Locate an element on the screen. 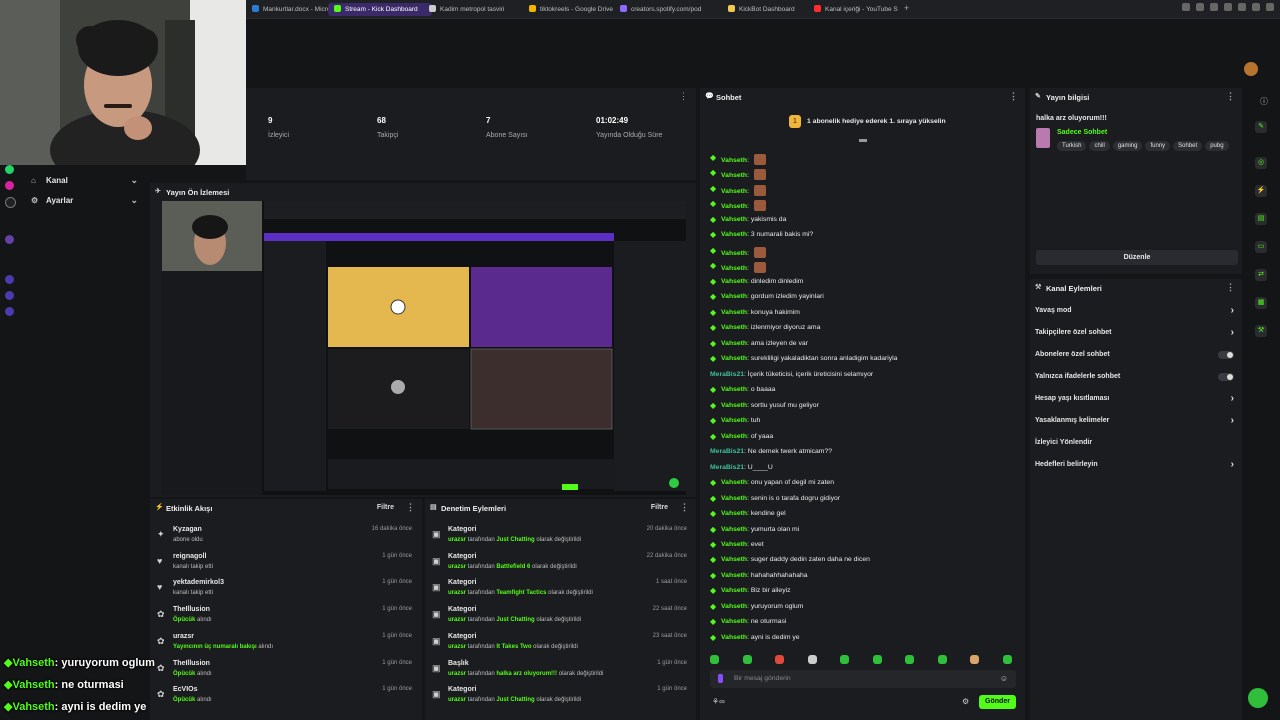 The image size is (1280, 720). download-icon is located at coordinates (1256, 7).